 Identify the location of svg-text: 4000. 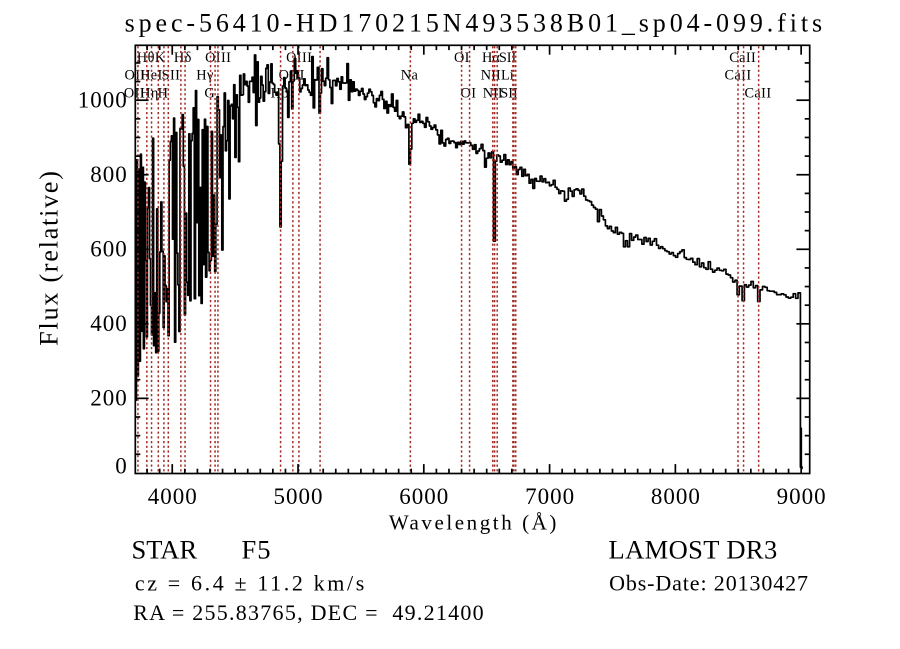
(173, 496).